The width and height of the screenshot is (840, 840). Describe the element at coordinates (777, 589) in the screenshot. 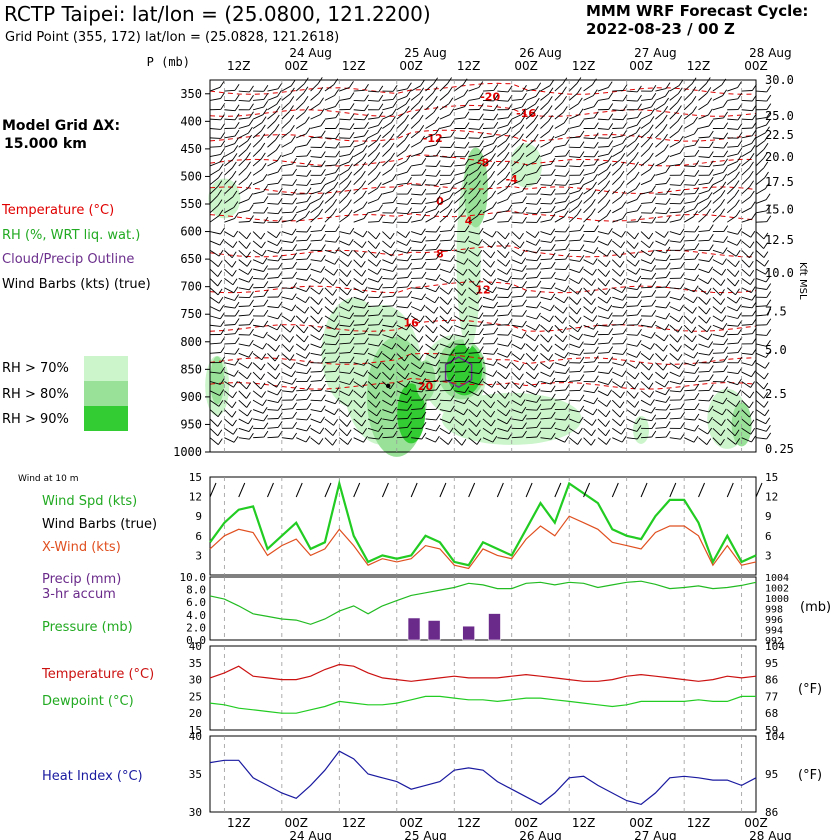

I see `pressure-tick-r-1002: 1002` at that location.